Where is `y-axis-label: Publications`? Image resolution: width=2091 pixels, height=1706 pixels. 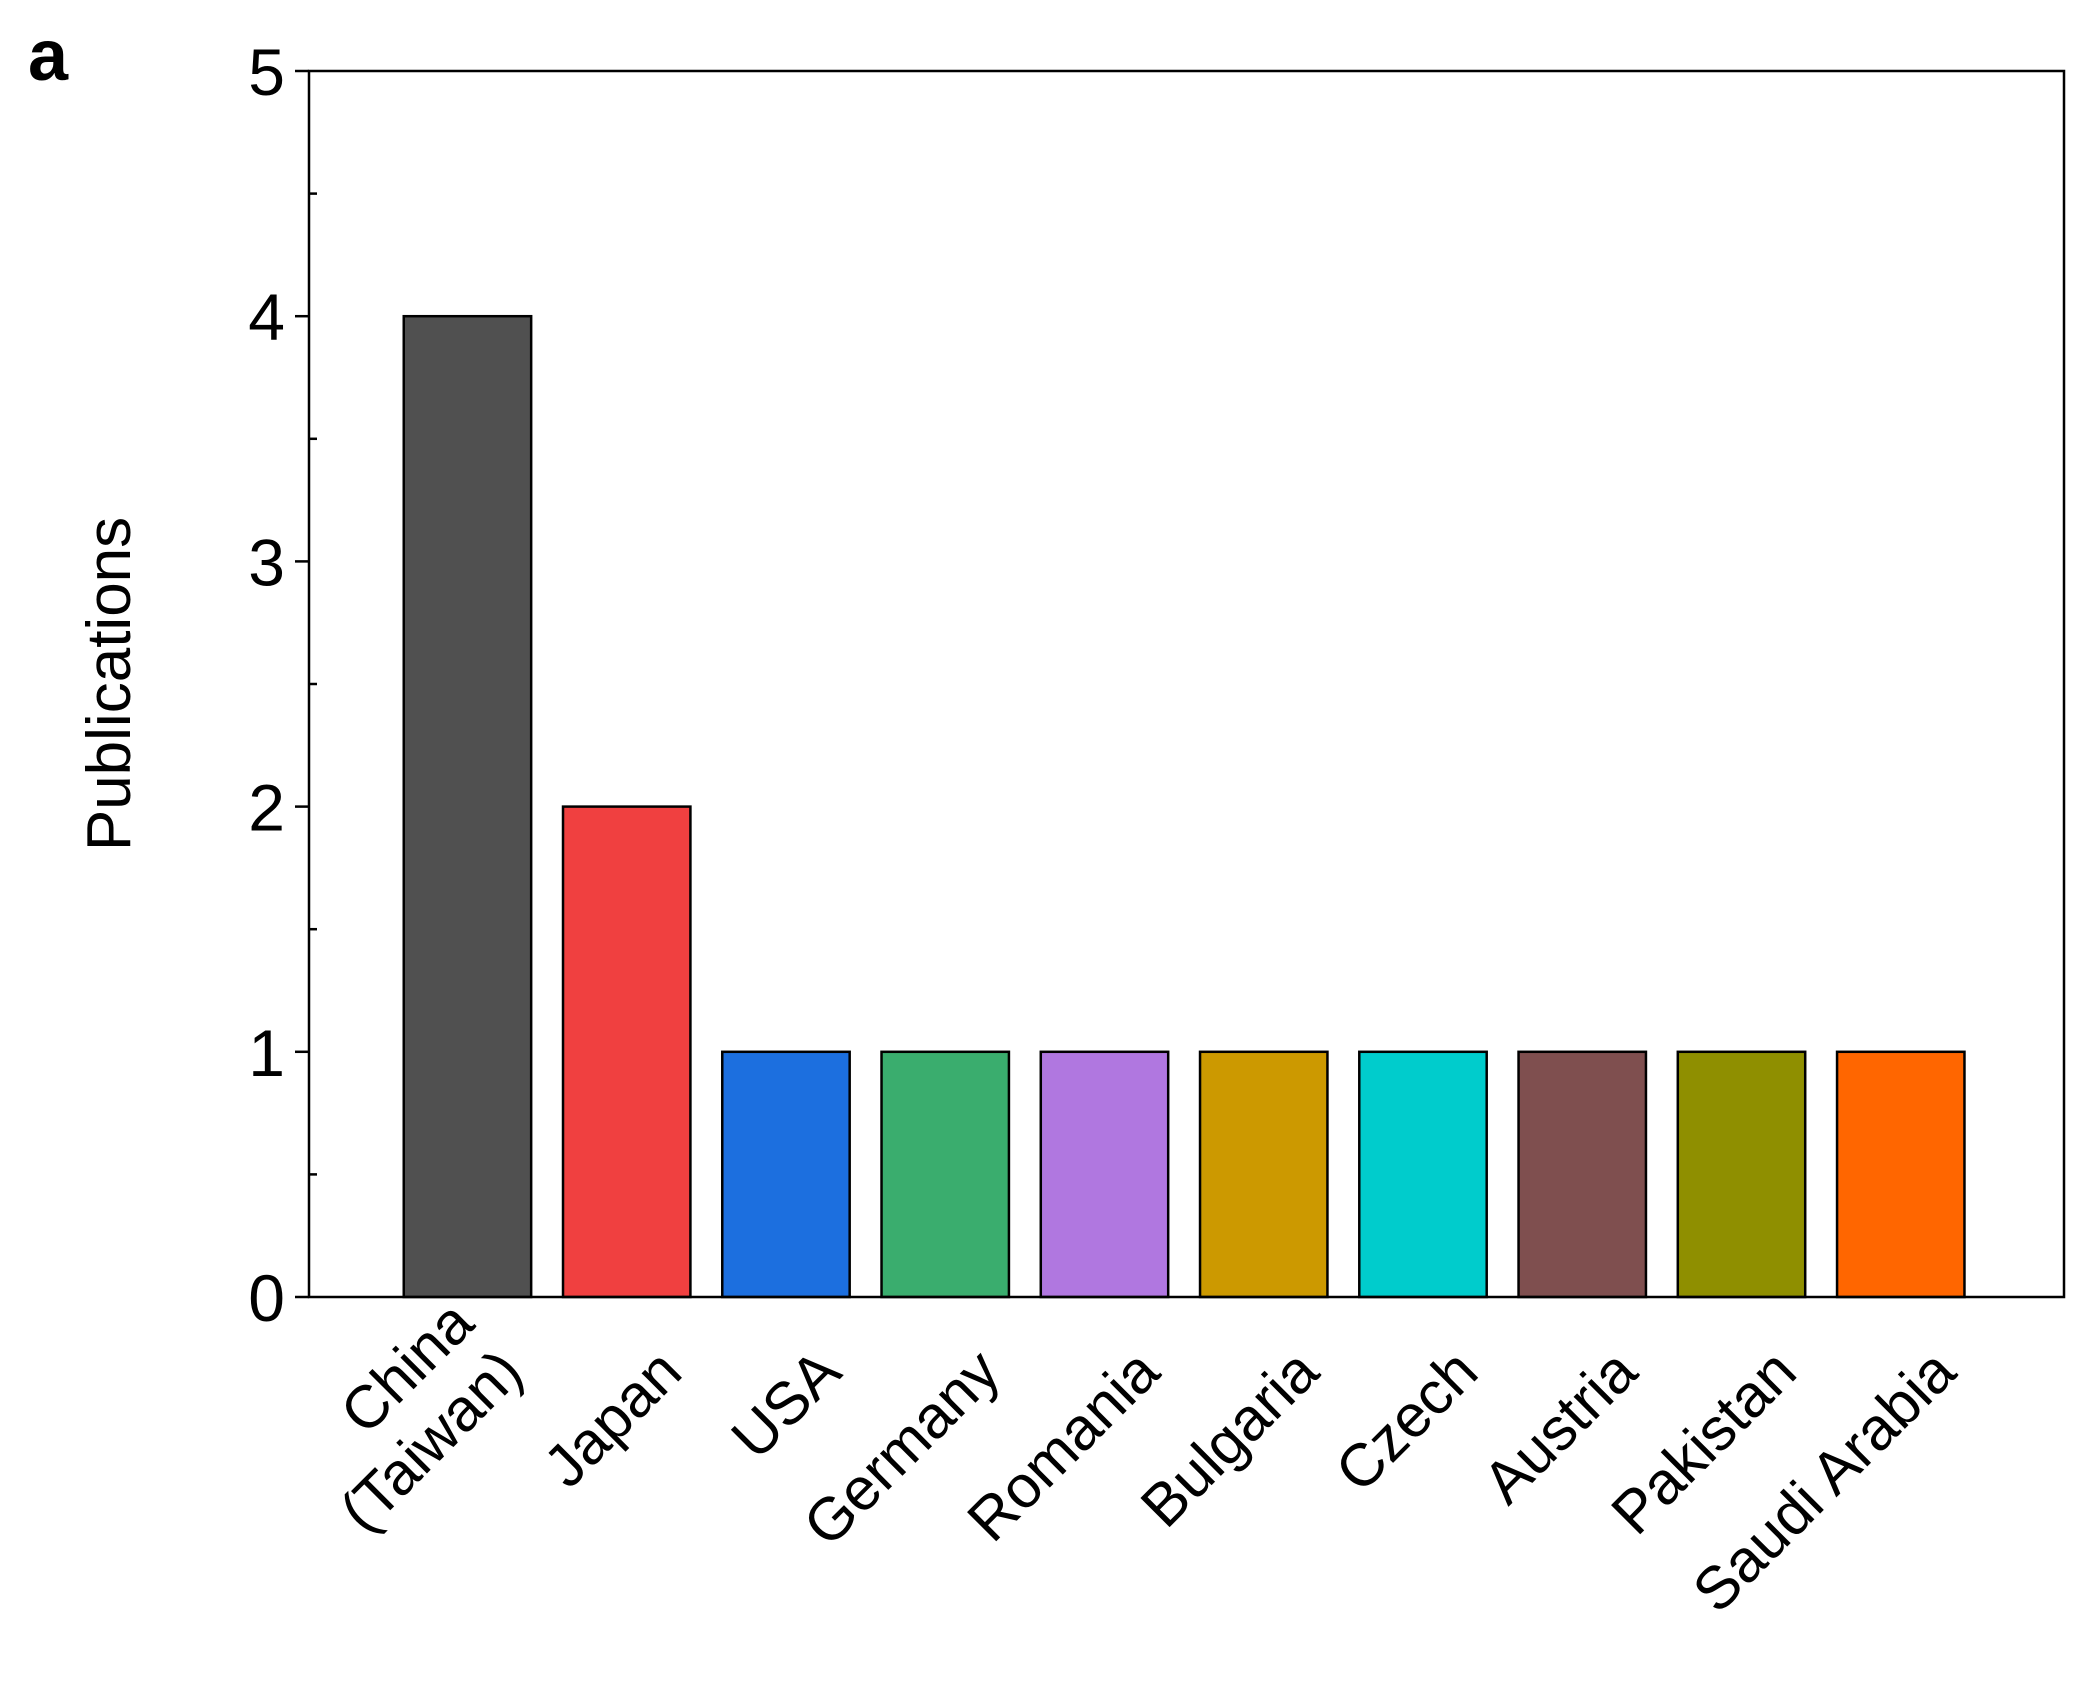
y-axis-label: Publications is located at coordinates (109, 684).